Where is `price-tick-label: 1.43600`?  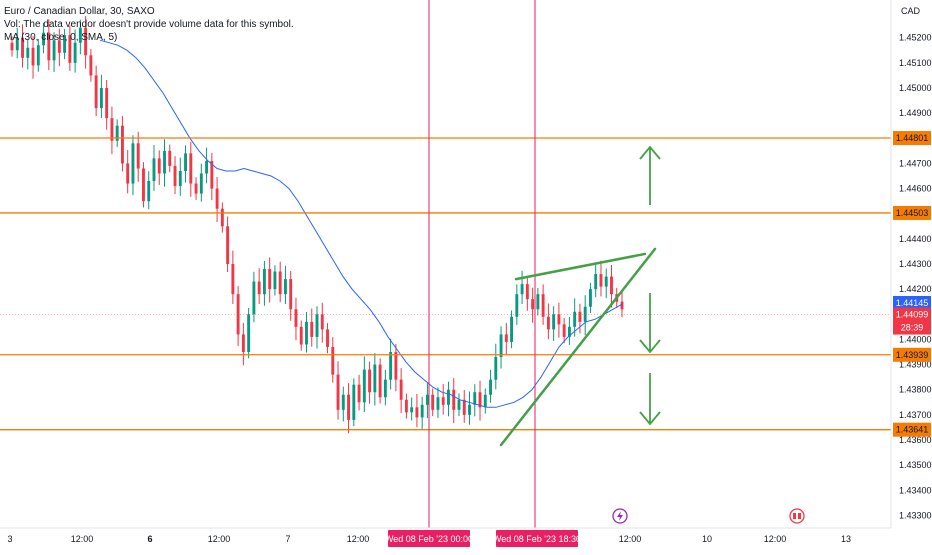 price-tick-label: 1.43600 is located at coordinates (915, 440).